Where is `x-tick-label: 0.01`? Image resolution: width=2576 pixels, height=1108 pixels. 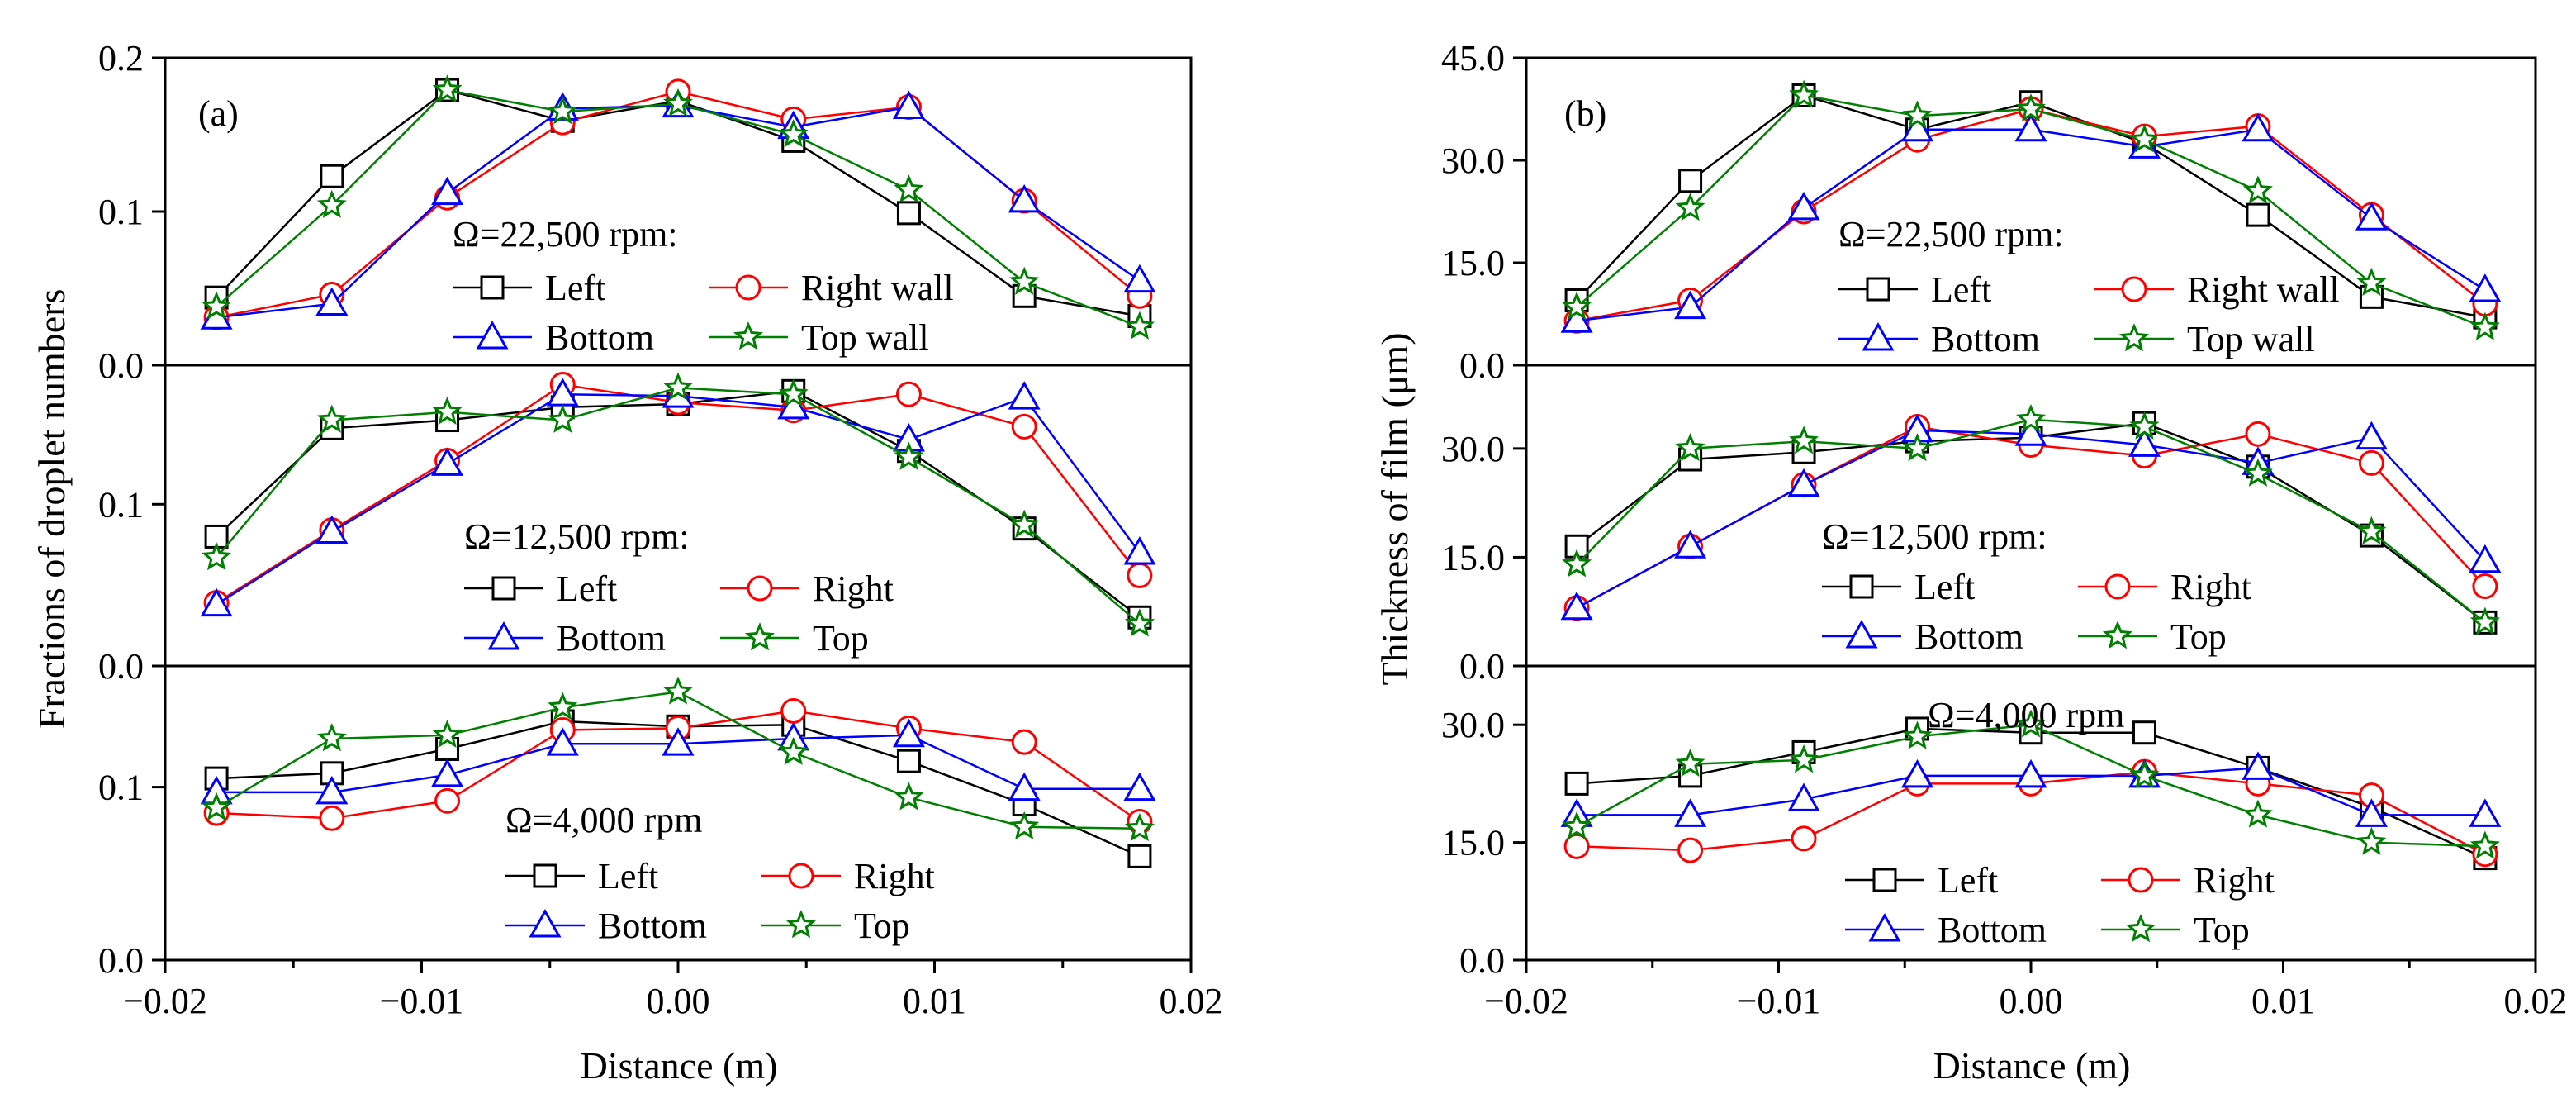
x-tick-label: 0.01 is located at coordinates (2283, 1001).